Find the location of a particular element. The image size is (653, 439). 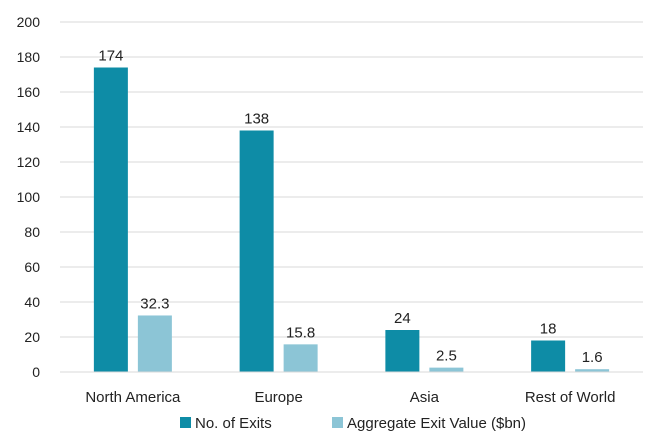

data-label: 32.3 is located at coordinates (154, 303).